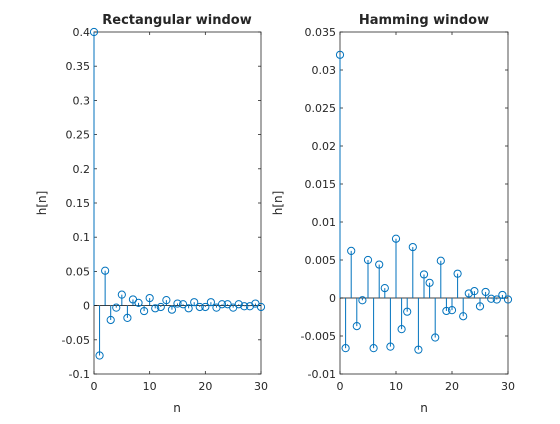 This screenshot has height=424, width=560. I want to click on y-tick-label: -0.1, so click(79, 374).